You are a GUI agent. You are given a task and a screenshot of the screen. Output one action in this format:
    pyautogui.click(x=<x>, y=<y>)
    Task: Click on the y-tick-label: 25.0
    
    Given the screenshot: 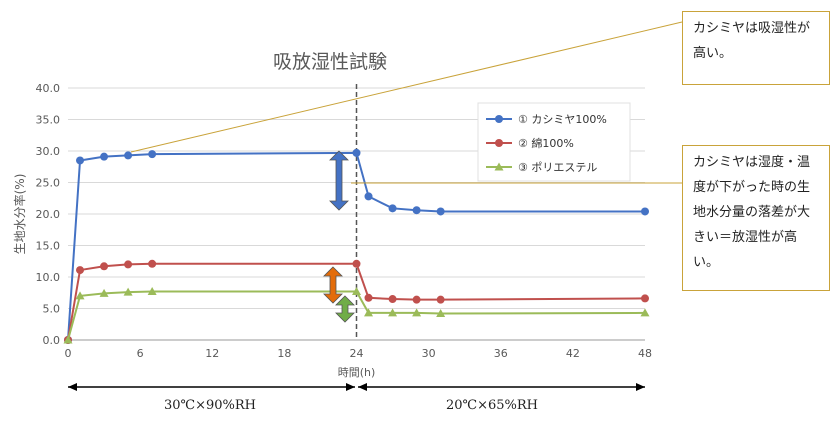 What is the action you would take?
    pyautogui.click(x=48, y=183)
    